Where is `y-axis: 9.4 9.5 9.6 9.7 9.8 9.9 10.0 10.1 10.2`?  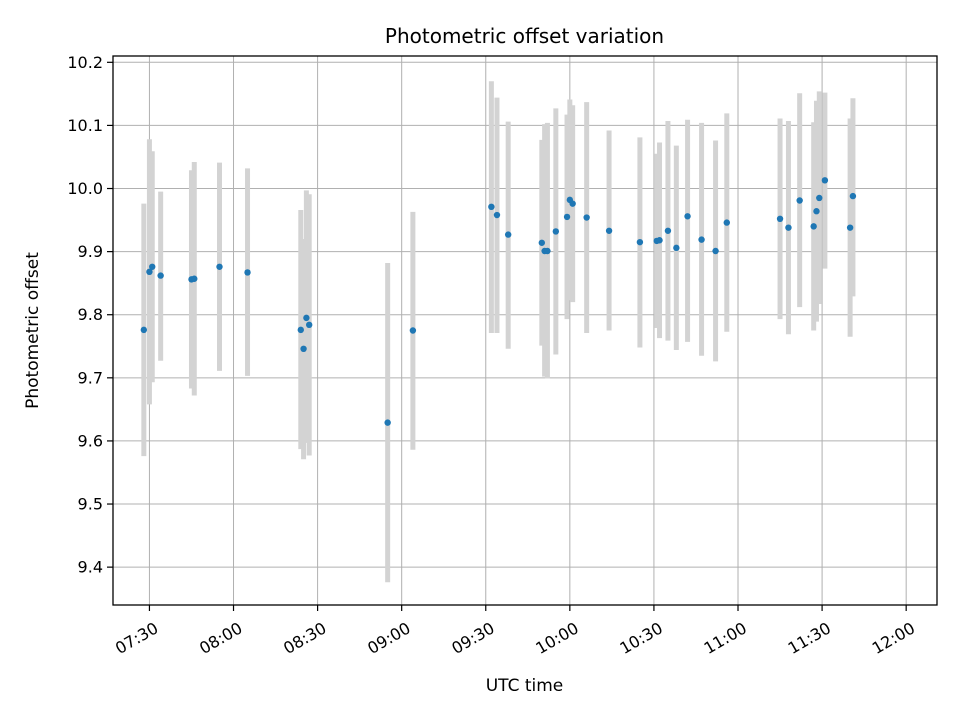 y-axis: 9.4 9.5 9.6 9.7 9.8 9.9 10.0 10.1 10.2 is located at coordinates (90, 315).